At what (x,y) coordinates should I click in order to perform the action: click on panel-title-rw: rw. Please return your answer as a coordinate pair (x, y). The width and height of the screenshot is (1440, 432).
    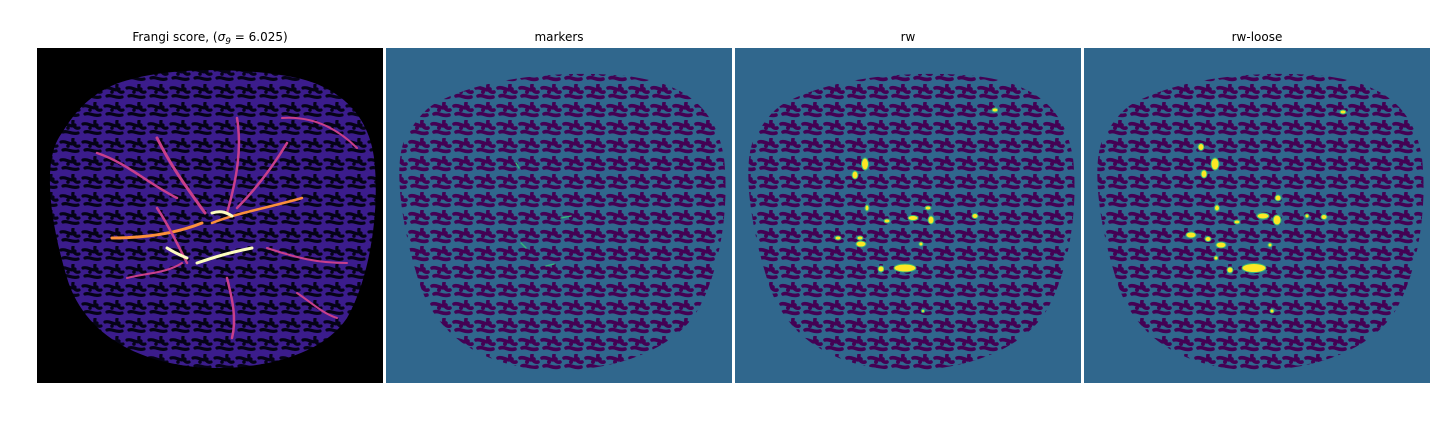
    Looking at the image, I should click on (908, 37).